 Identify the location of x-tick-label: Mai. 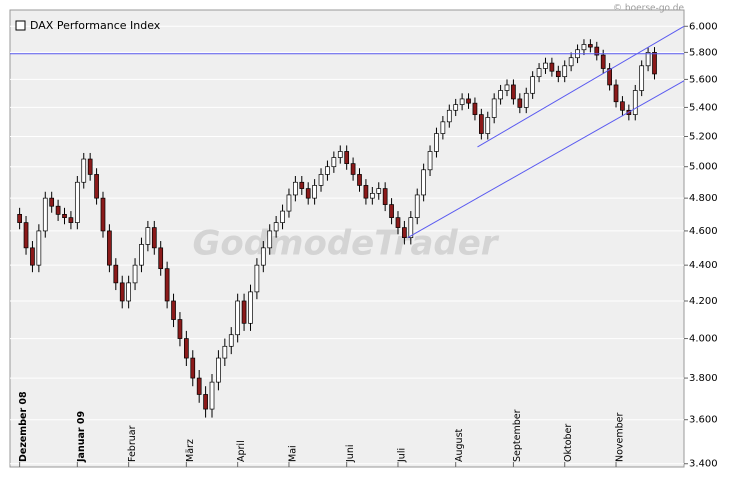
(292, 453).